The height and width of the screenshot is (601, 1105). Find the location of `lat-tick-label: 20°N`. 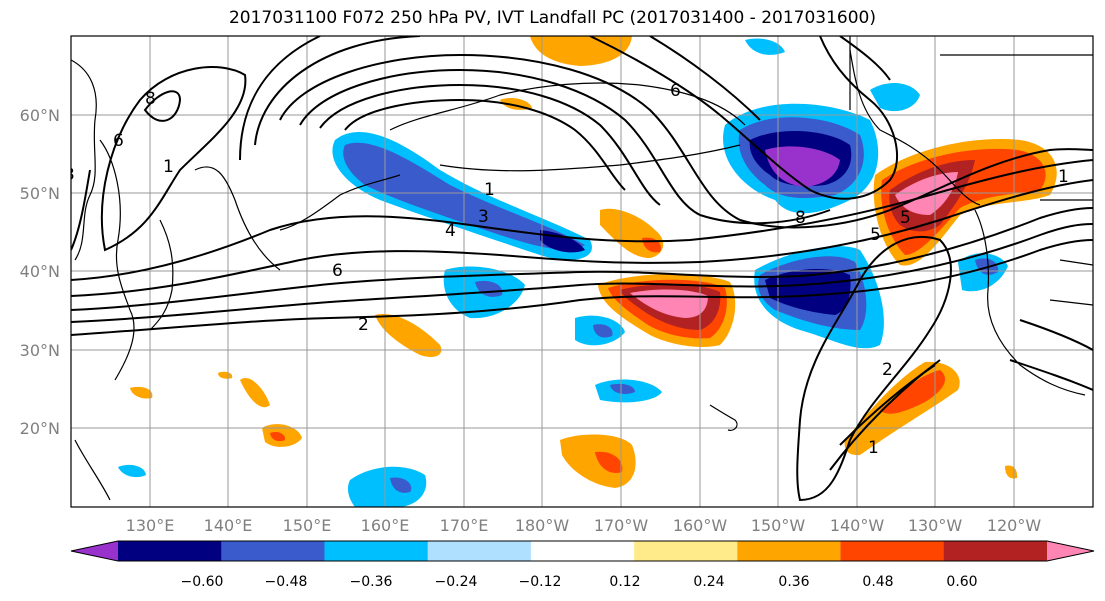

lat-tick-label: 20°N is located at coordinates (40, 428).